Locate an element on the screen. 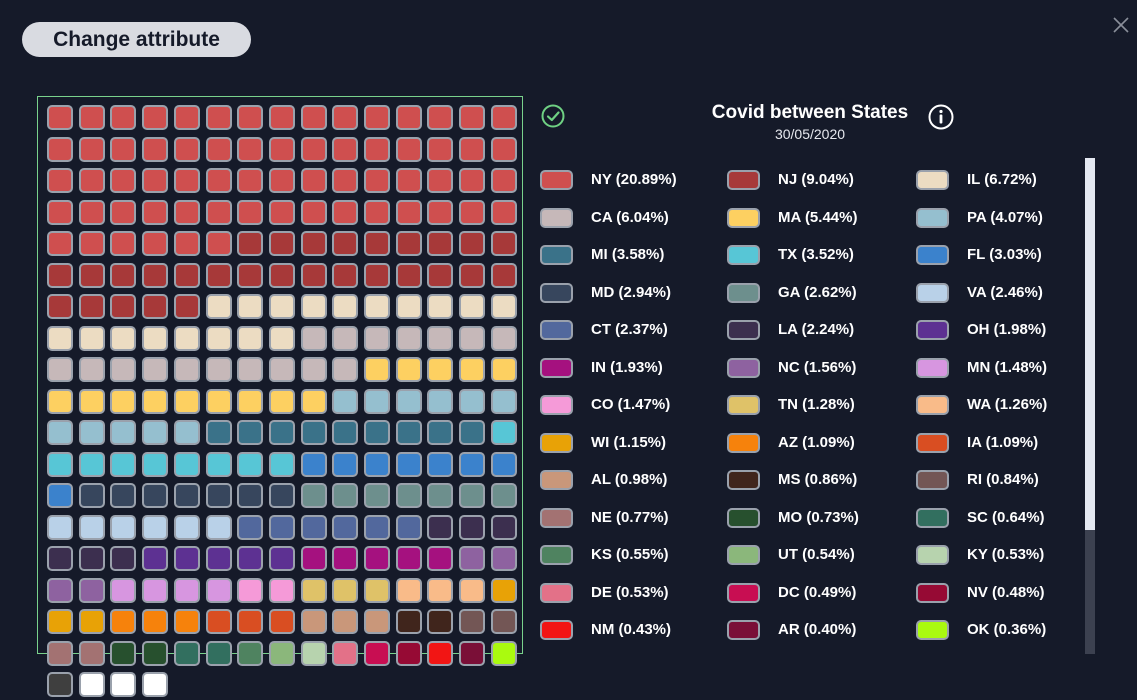 This screenshot has width=1137, height=700. waffle-cell-in is located at coordinates (408, 558).